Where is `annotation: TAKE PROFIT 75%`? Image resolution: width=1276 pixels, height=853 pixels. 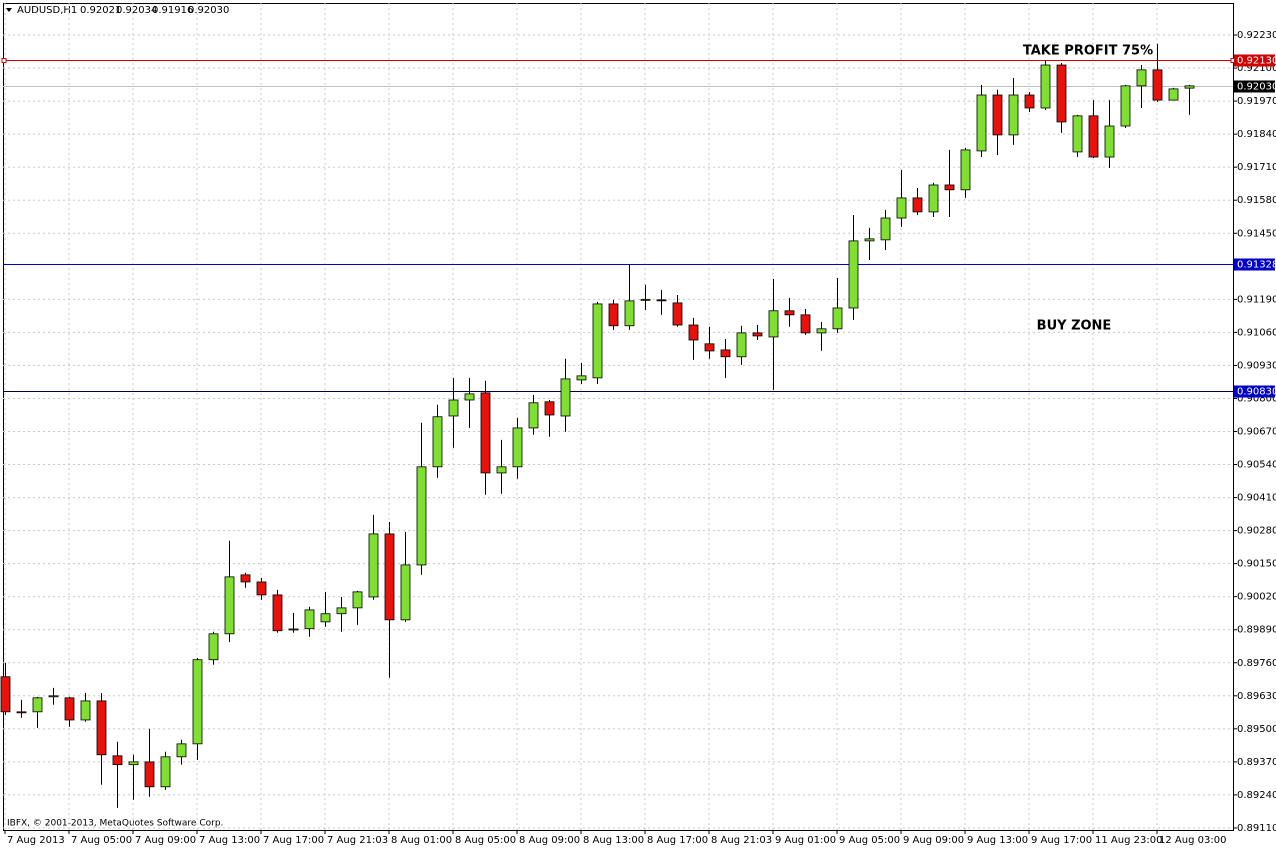
annotation: TAKE PROFIT 75% is located at coordinates (1088, 51).